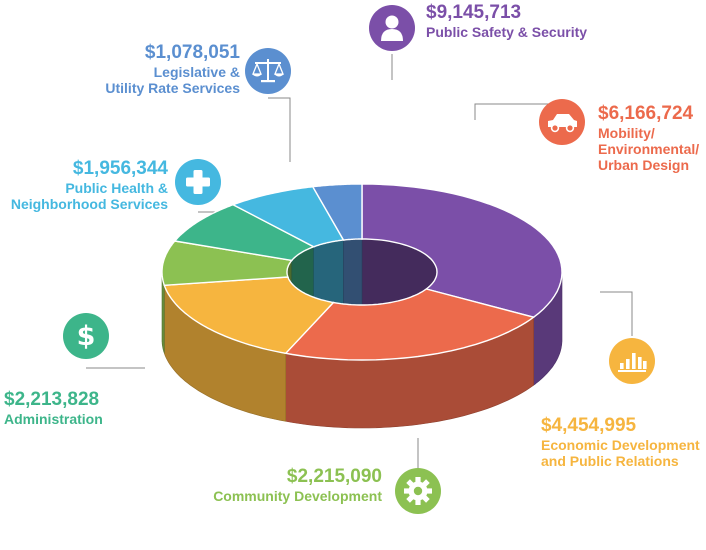 The image size is (706, 550). Describe the element at coordinates (353, 273) in the screenshot. I see `slice-inner-wall-legislative` at that location.